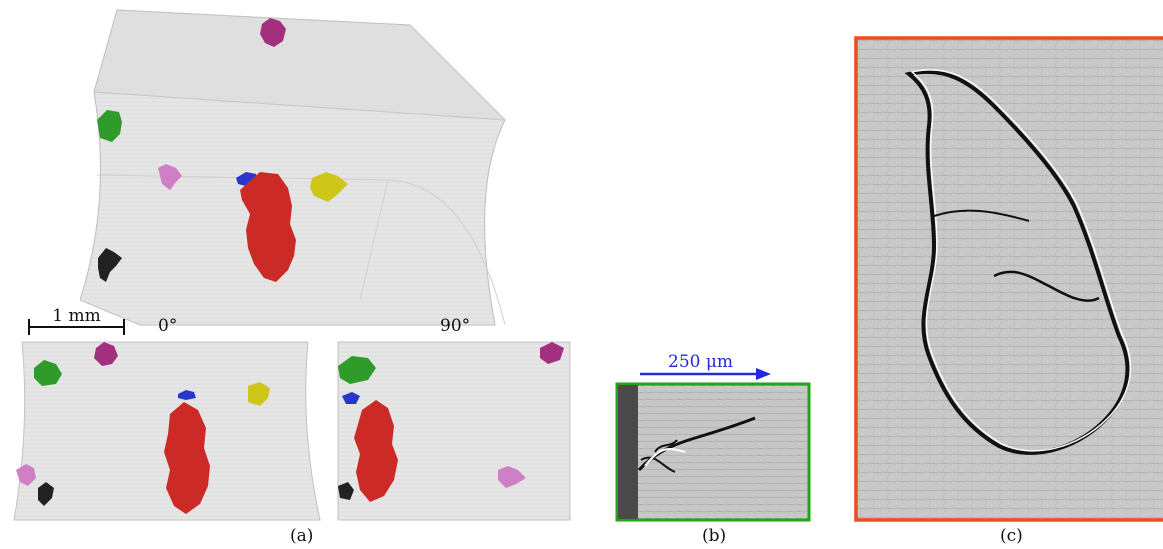  What do you see at coordinates (273, 32) in the screenshot?
I see `defect-magenta` at bounding box center [273, 32].